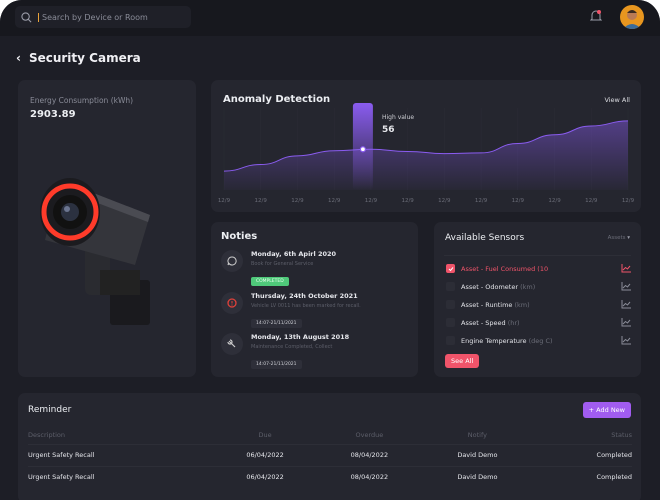 The height and width of the screenshot is (500, 660). I want to click on alert-icon, so click(232, 303).